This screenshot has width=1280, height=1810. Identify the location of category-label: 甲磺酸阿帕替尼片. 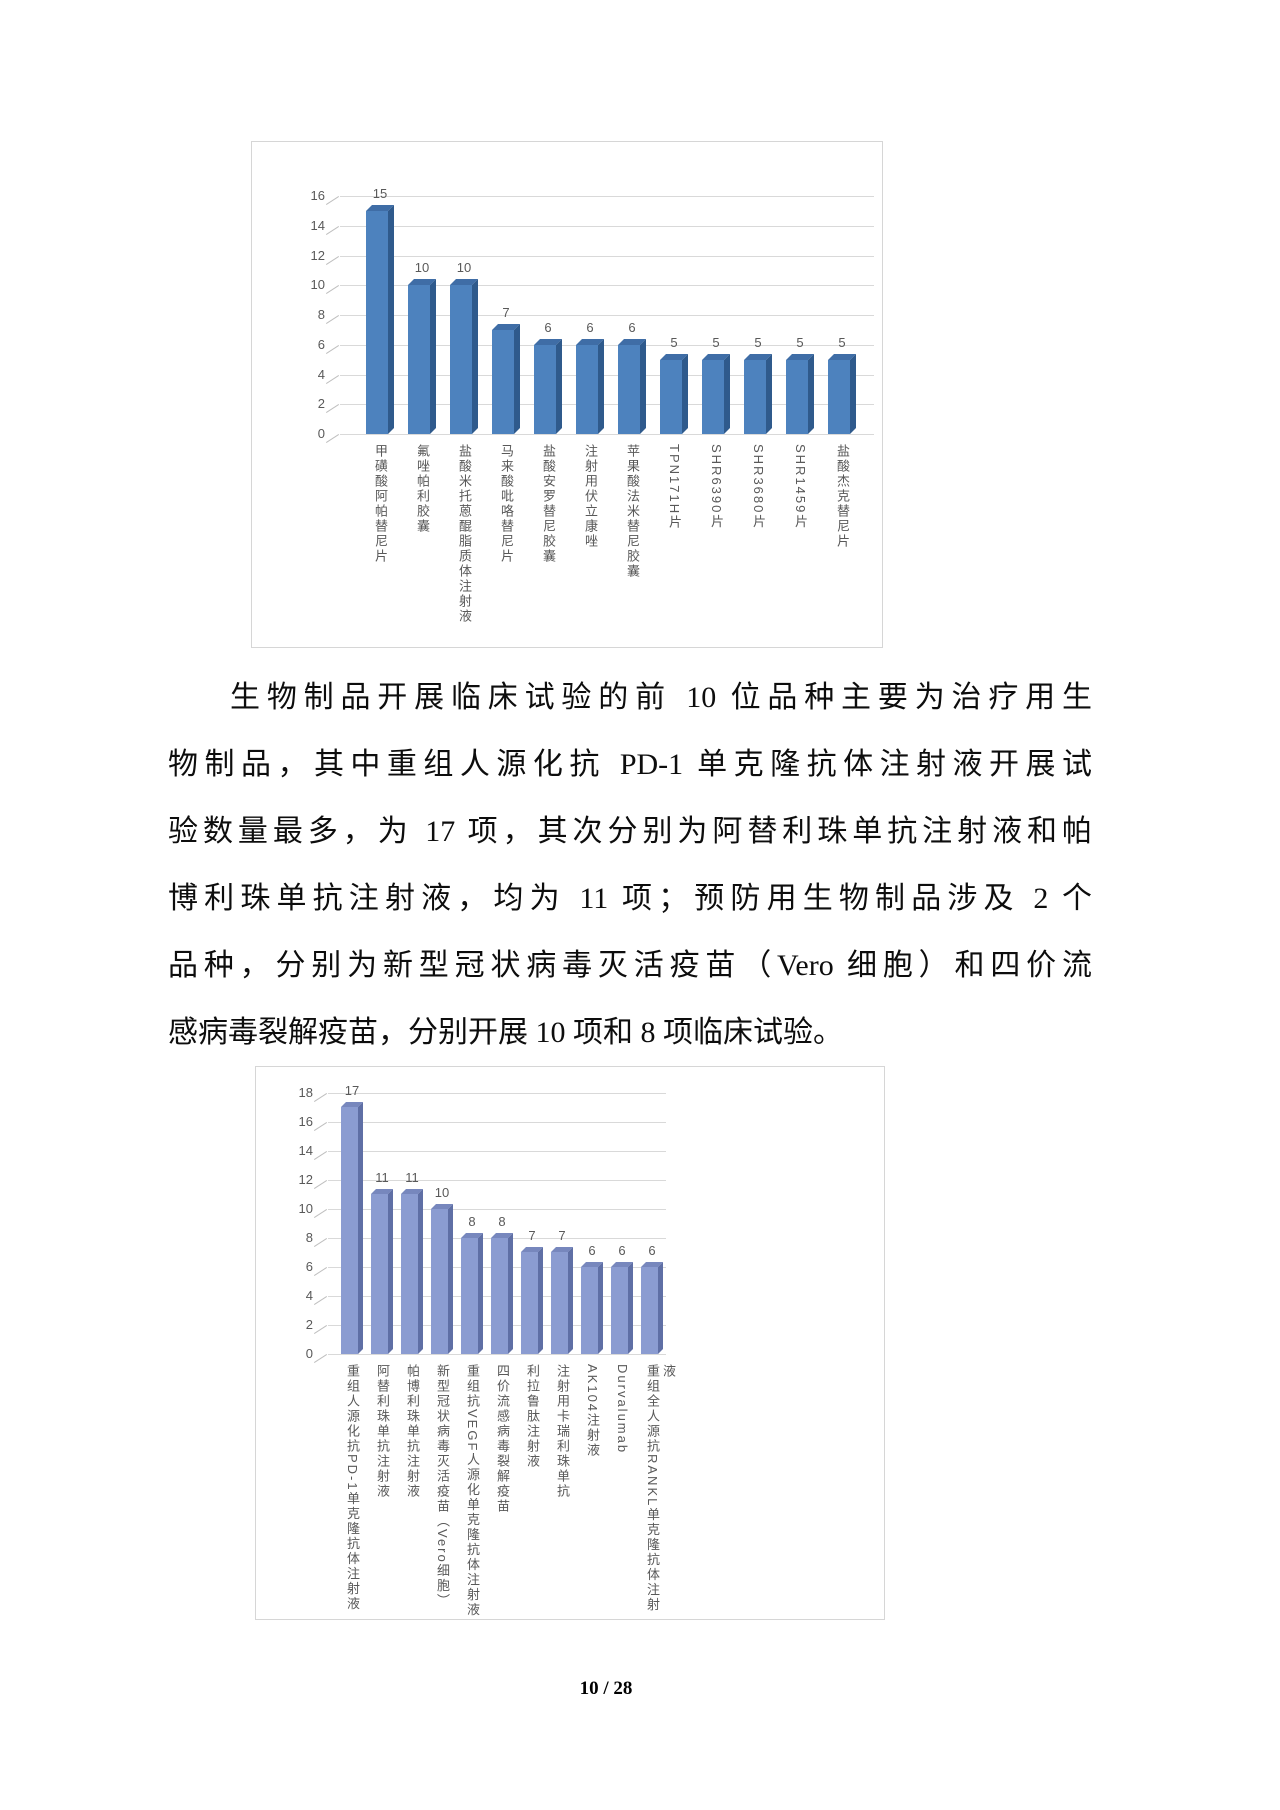
(380, 504).